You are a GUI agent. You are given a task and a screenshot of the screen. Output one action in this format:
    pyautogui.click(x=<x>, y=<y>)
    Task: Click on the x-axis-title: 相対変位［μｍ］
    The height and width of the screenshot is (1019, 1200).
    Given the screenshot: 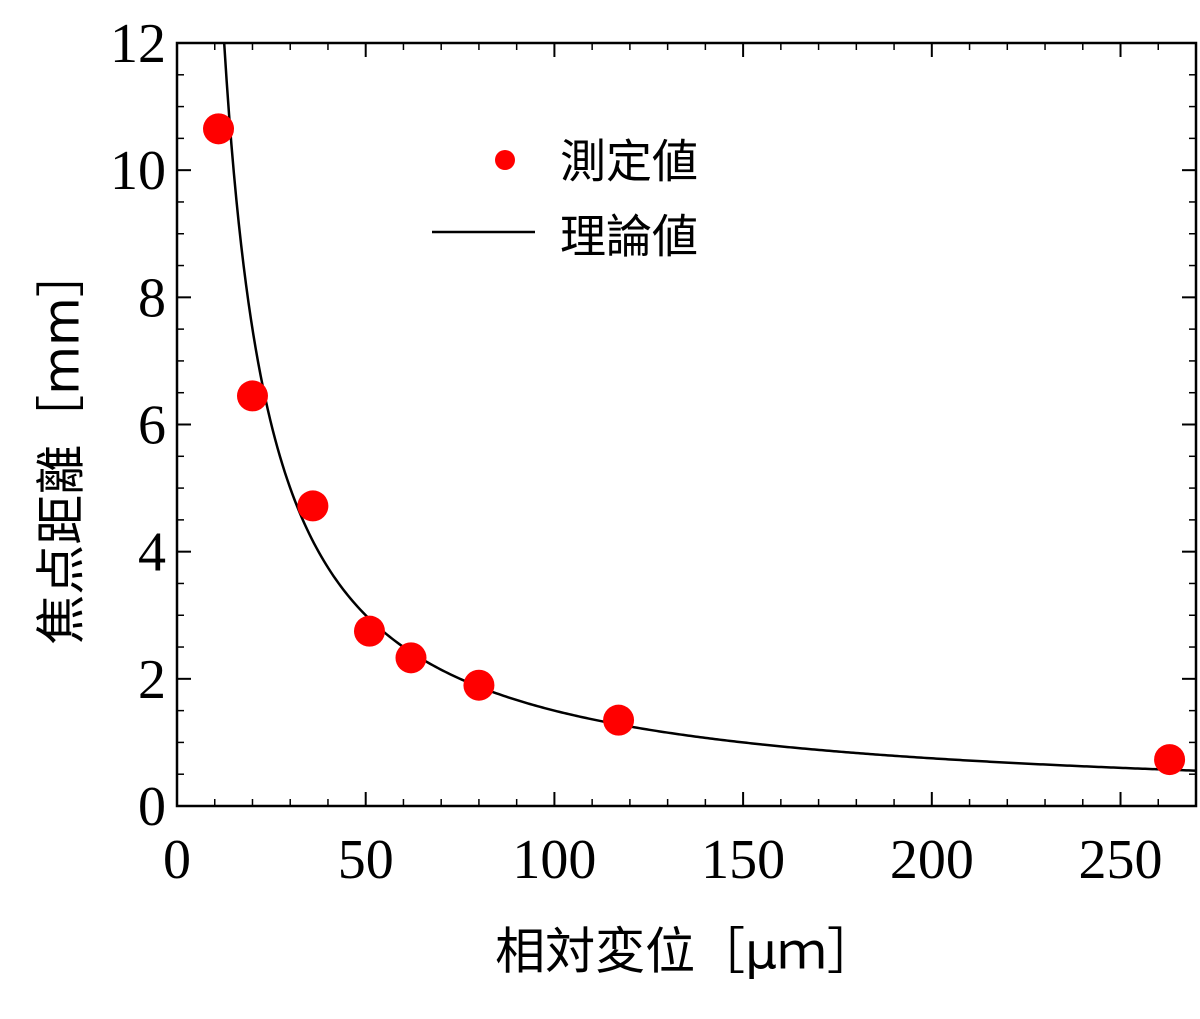 What is the action you would take?
    pyautogui.click(x=686, y=952)
    